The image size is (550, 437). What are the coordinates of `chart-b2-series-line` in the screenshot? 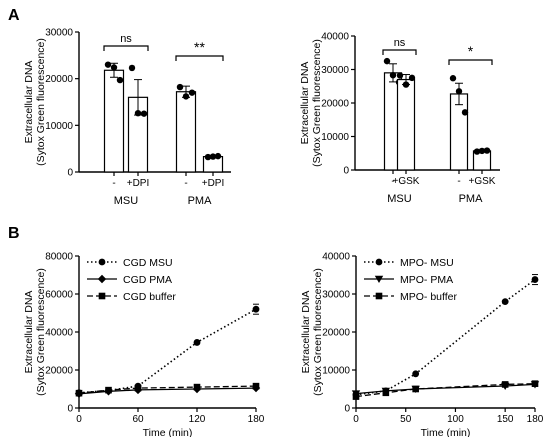 It's located at (445, 390).